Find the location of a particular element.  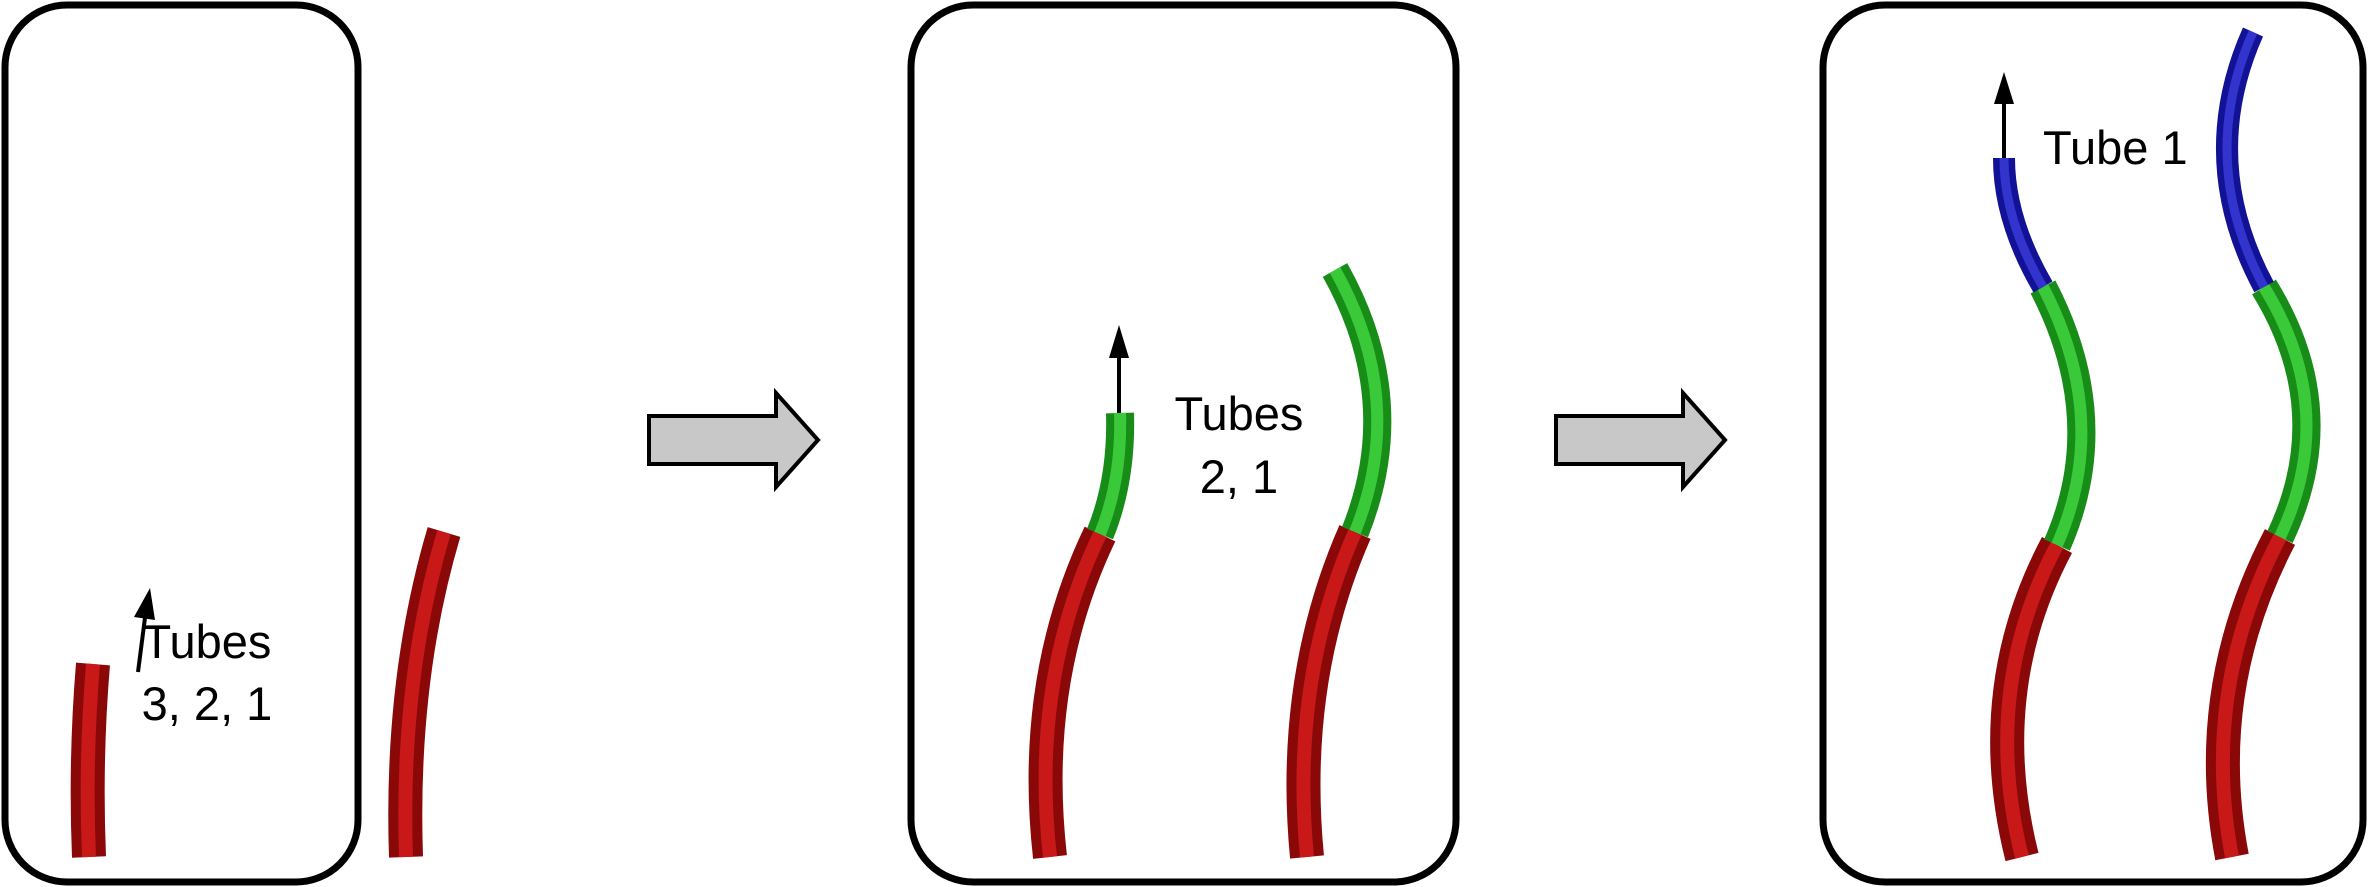

tube-2-retracted is located at coordinates (1110, 476).